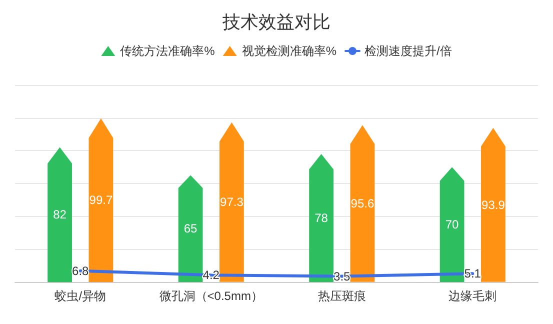 This screenshot has height=324, width=553. I want to click on data-label: 93.9, so click(494, 205).